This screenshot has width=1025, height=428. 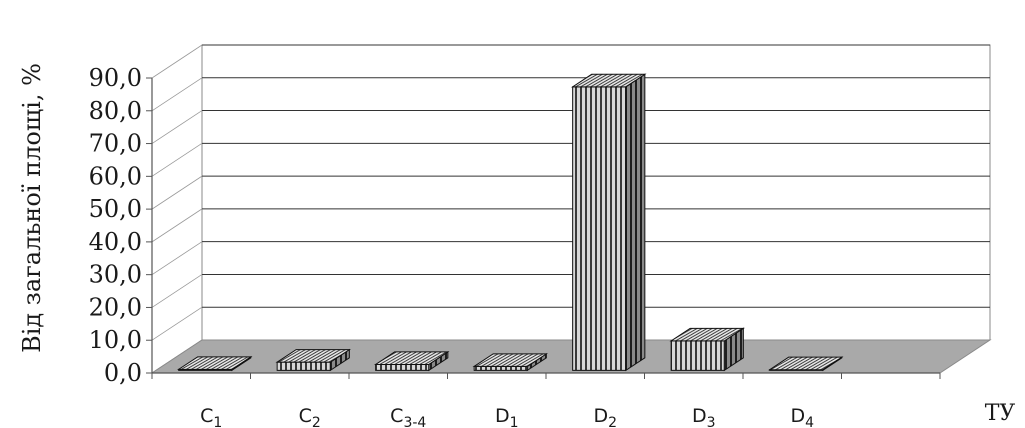 What do you see at coordinates (115, 340) in the screenshot?
I see `y-tick-label: 10,0` at bounding box center [115, 340].